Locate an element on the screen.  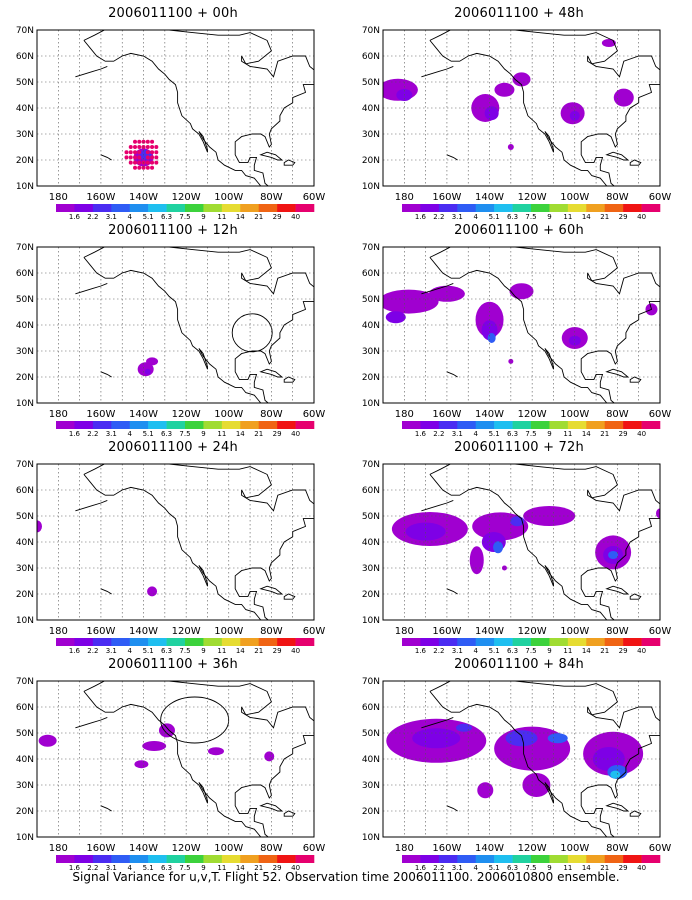
lon-label: 100W is located at coordinates (574, 631).